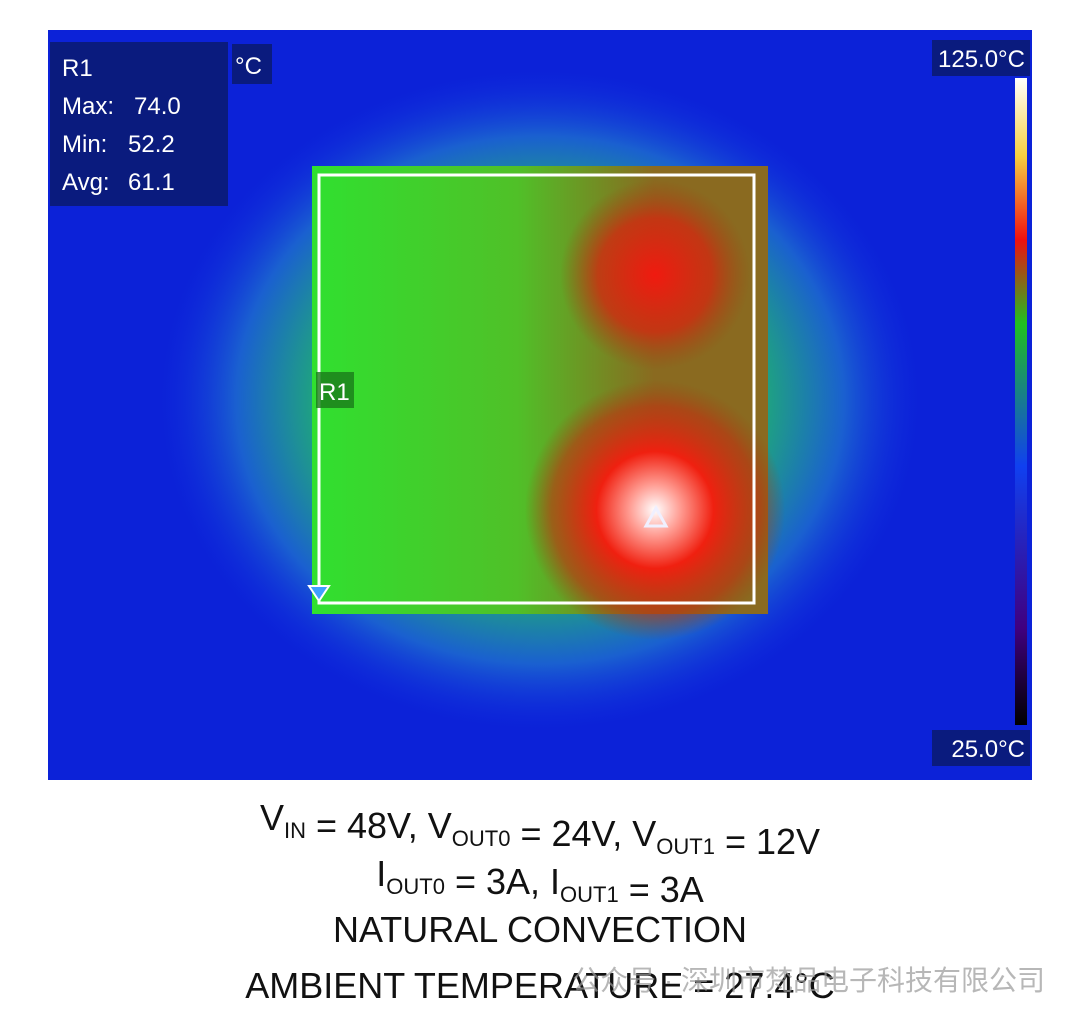 The height and width of the screenshot is (1028, 1080). Describe the element at coordinates (661, 889) in the screenshot. I see `caption-text: = 3A` at that location.